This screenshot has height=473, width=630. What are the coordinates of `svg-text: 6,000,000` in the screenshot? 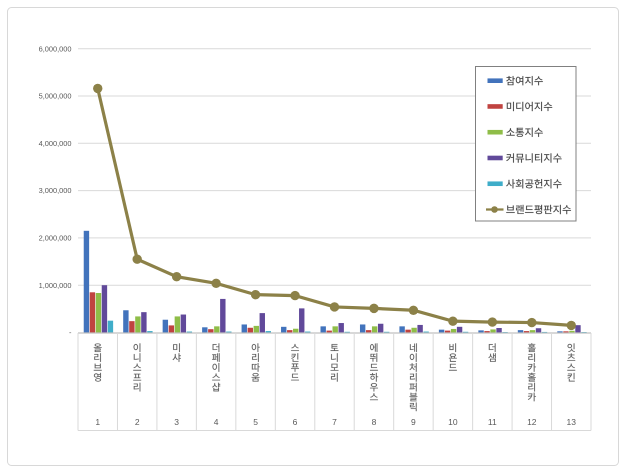 It's located at (55, 48).